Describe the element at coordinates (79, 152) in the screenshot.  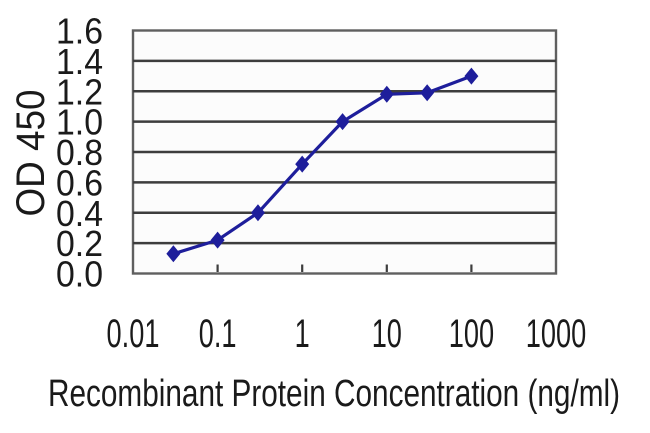
I see `y-tick-label: 0.8` at that location.